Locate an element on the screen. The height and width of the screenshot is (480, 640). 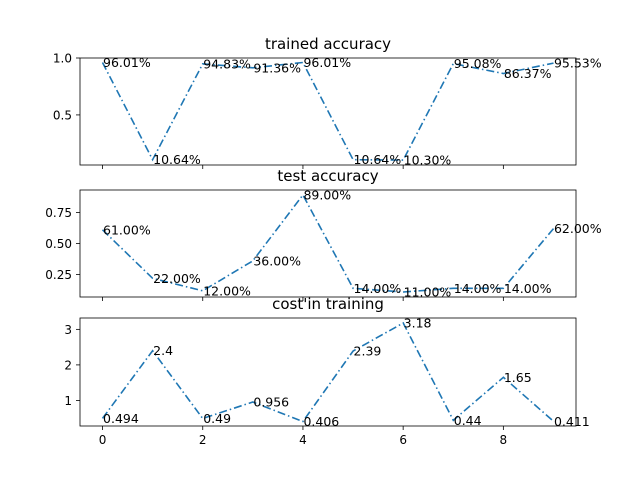
data-label: 89.00% is located at coordinates (327, 194).